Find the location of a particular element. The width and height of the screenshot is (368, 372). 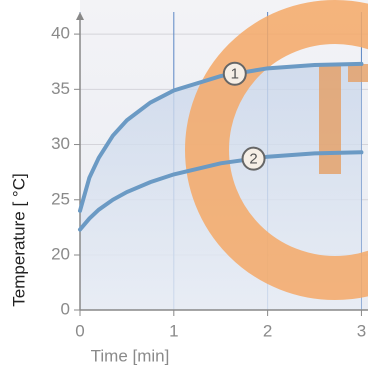

x-tick-label: 3 is located at coordinates (361, 330).